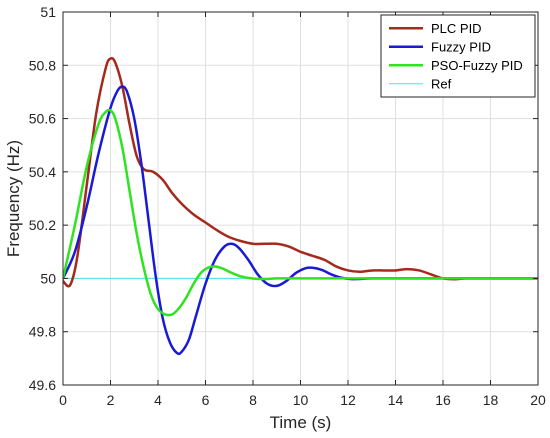  What do you see at coordinates (42, 172) in the screenshot?
I see `y-tick-label: 50.4` at bounding box center [42, 172].